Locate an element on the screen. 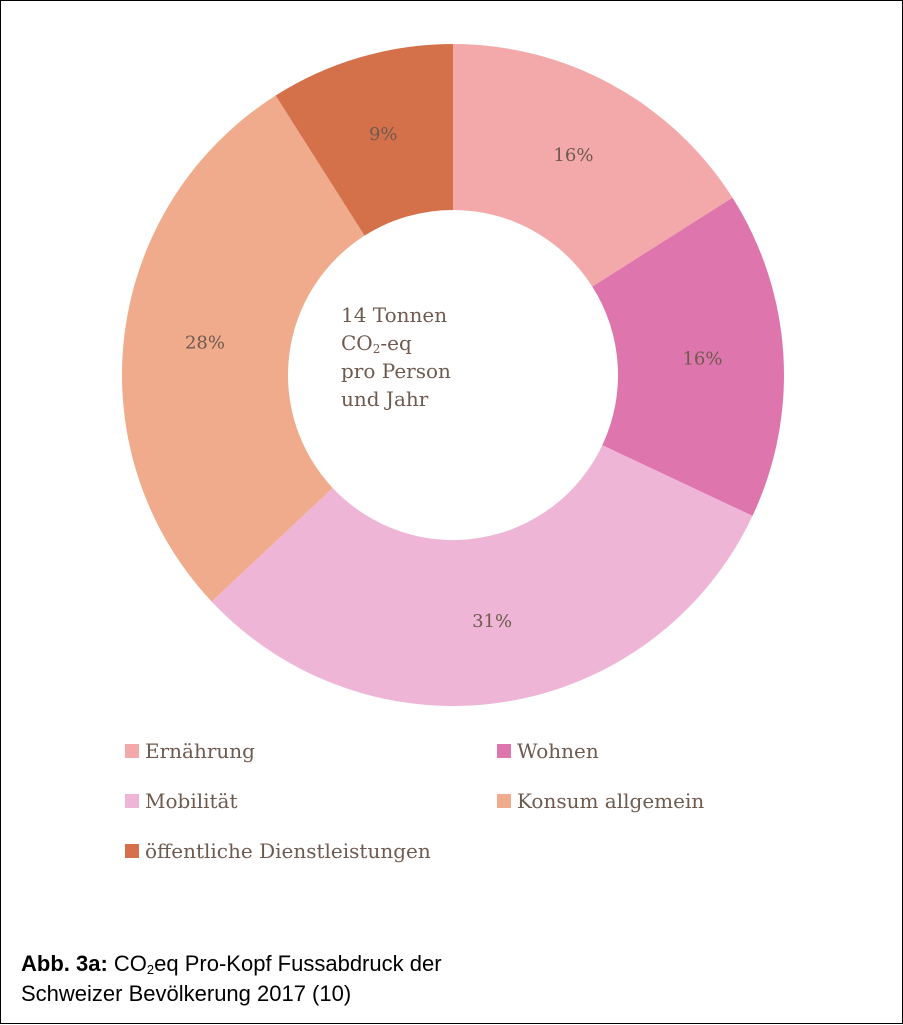 The height and width of the screenshot is (1025, 903). center-line-4: und Jahr is located at coordinates (385, 399).